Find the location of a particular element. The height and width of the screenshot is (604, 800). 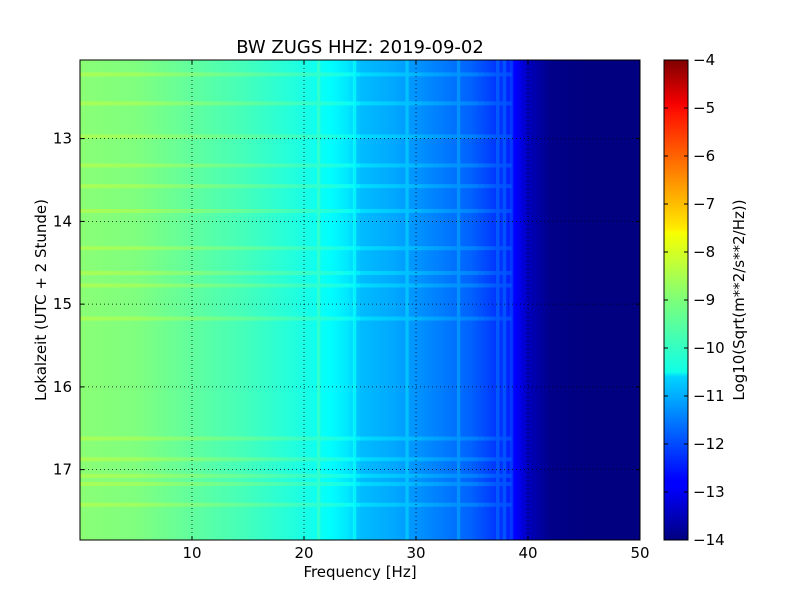

x-tick-label: 50 is located at coordinates (639, 553).